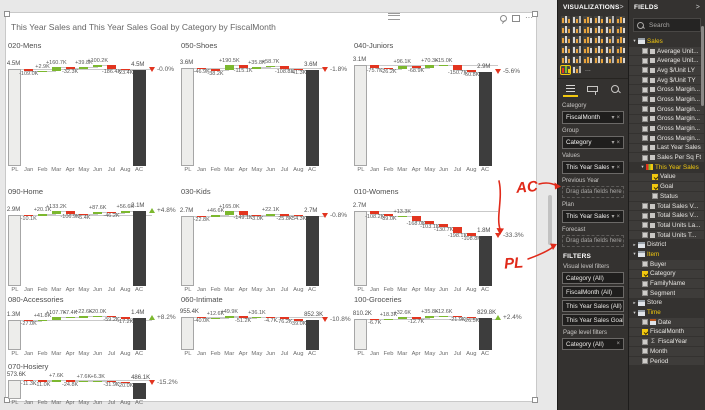  I want to click on treemap-icon, so click(598, 40).